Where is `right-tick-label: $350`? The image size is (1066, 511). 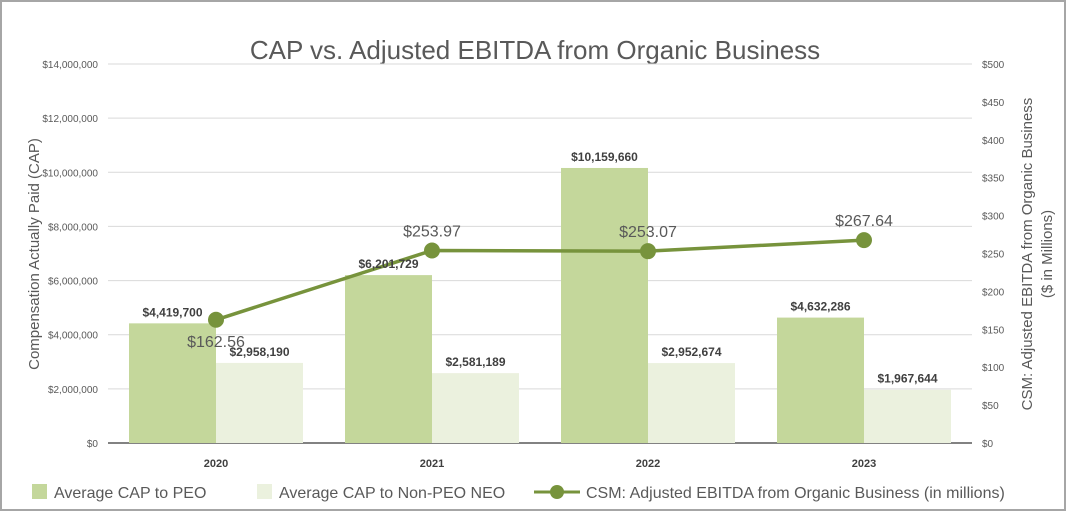
right-tick-label: $350 is located at coordinates (993, 179).